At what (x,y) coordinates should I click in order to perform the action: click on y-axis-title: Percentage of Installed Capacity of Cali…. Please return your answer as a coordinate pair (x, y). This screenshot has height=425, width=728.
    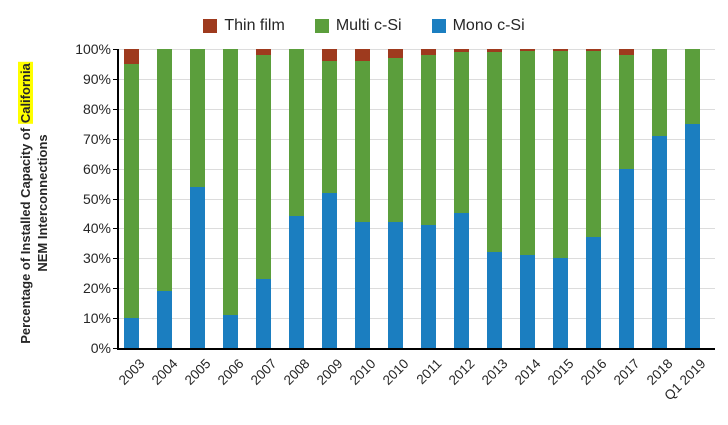
    Looking at the image, I should click on (34, 203).